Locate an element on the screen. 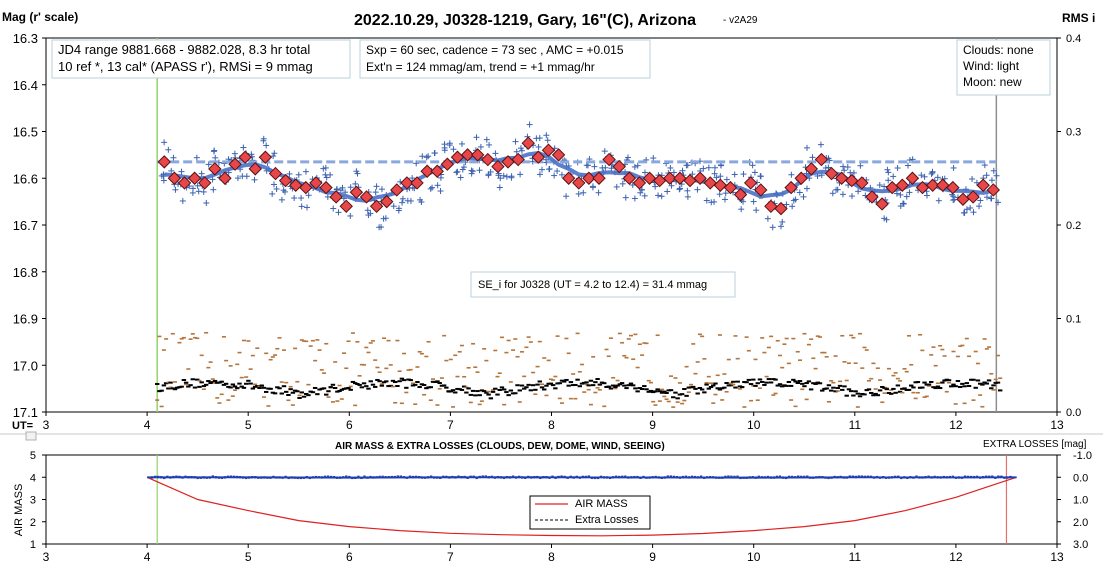  y-tick-label-left: 16.7 is located at coordinates (25, 225).